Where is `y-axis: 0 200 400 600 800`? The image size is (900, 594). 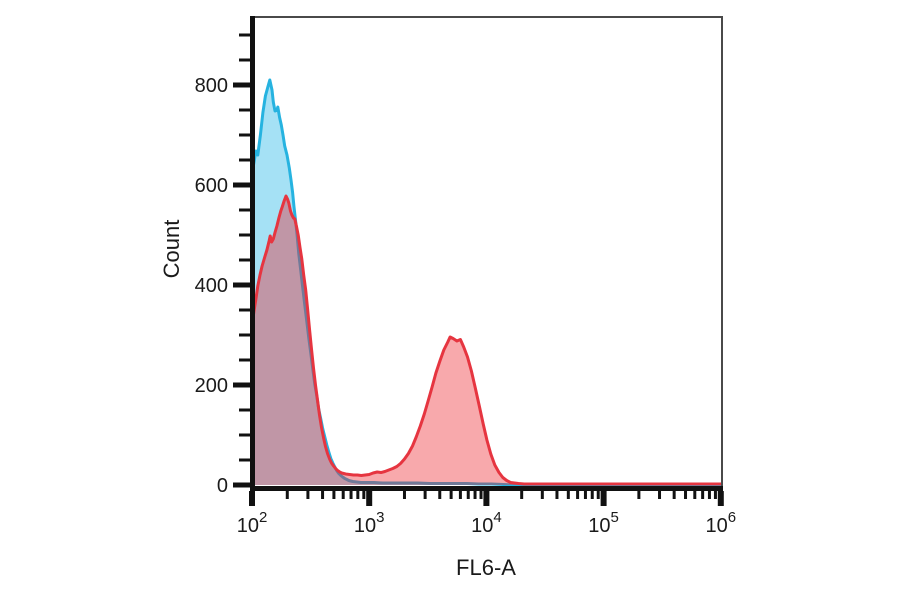 y-axis: 0 200 400 600 800 is located at coordinates (222, 265).